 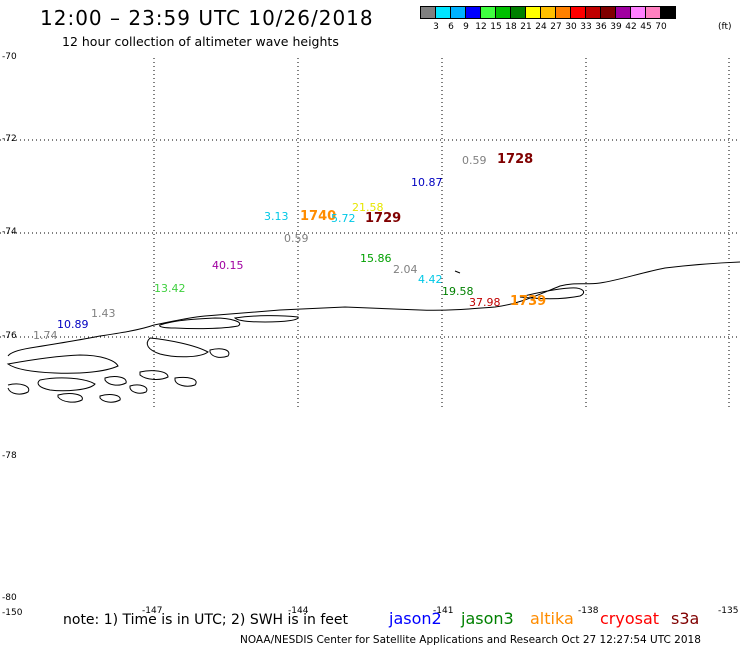 I want to click on legend-altika: altika, so click(x=552, y=618).